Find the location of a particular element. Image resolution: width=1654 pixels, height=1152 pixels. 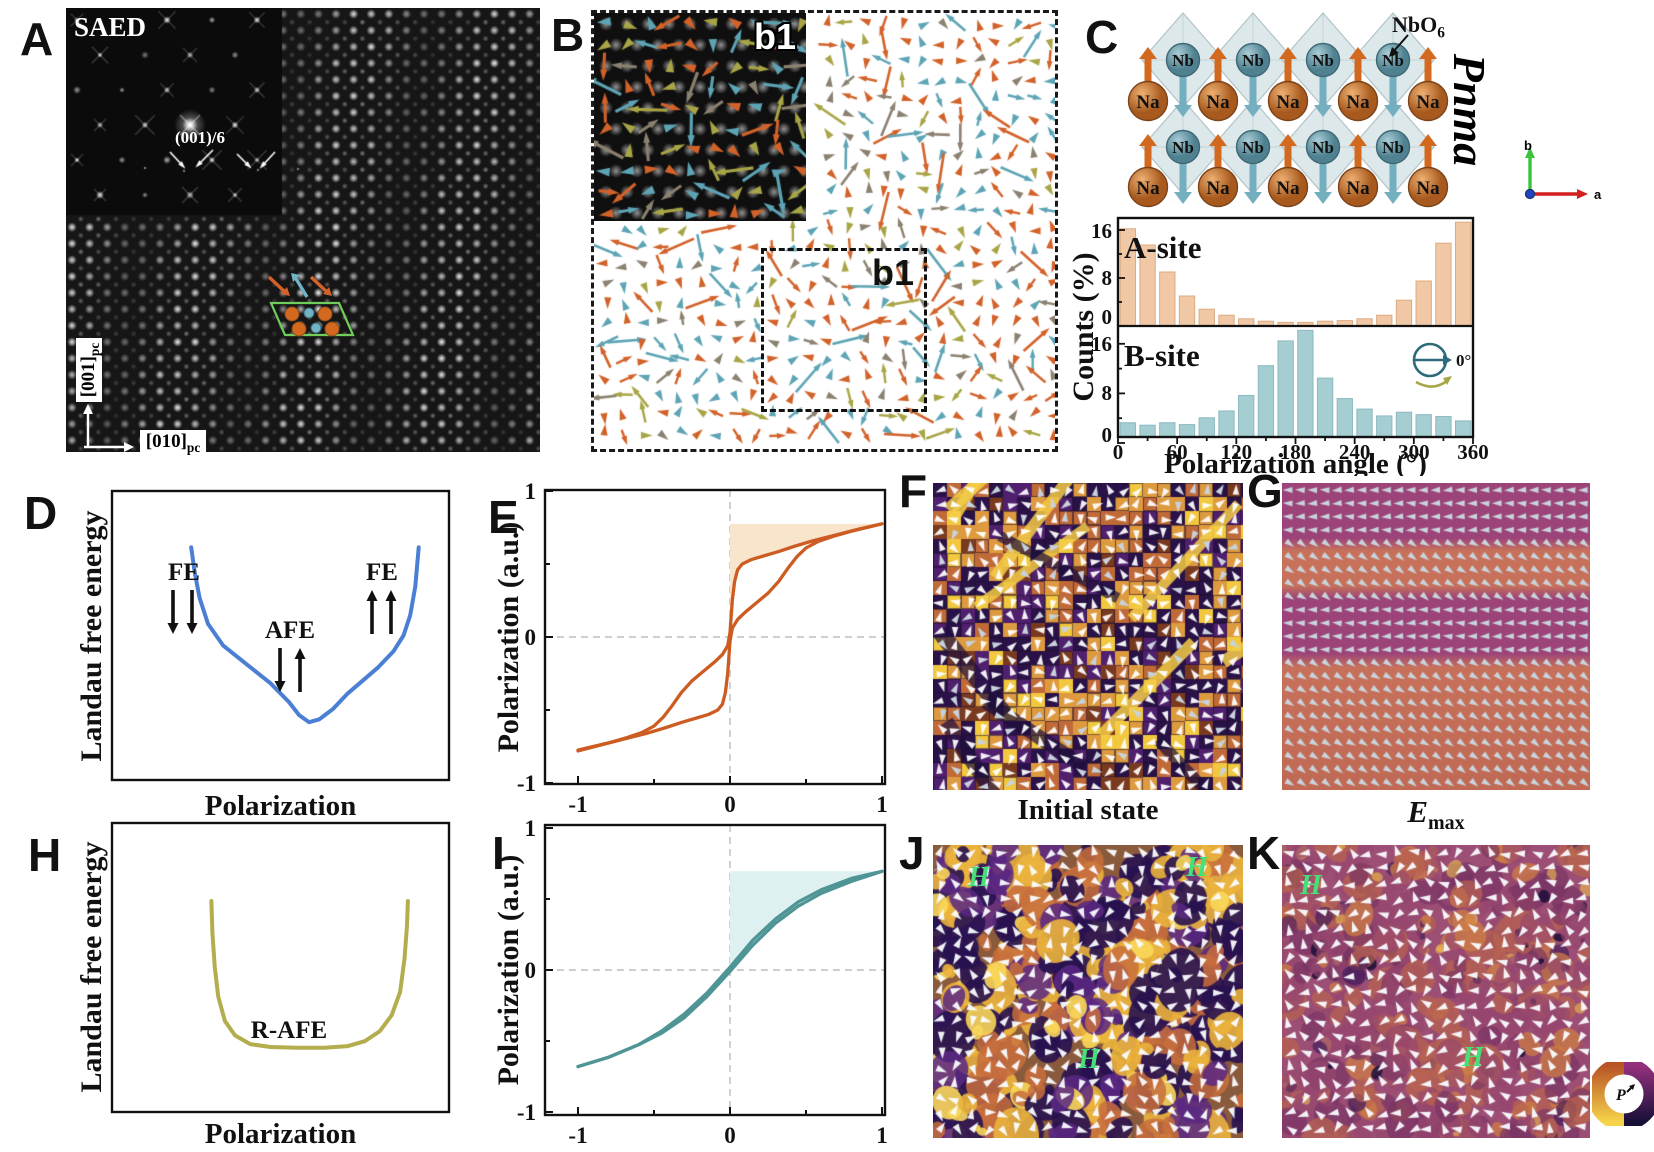

panel-letter-h: H is located at coordinates (45, 855).